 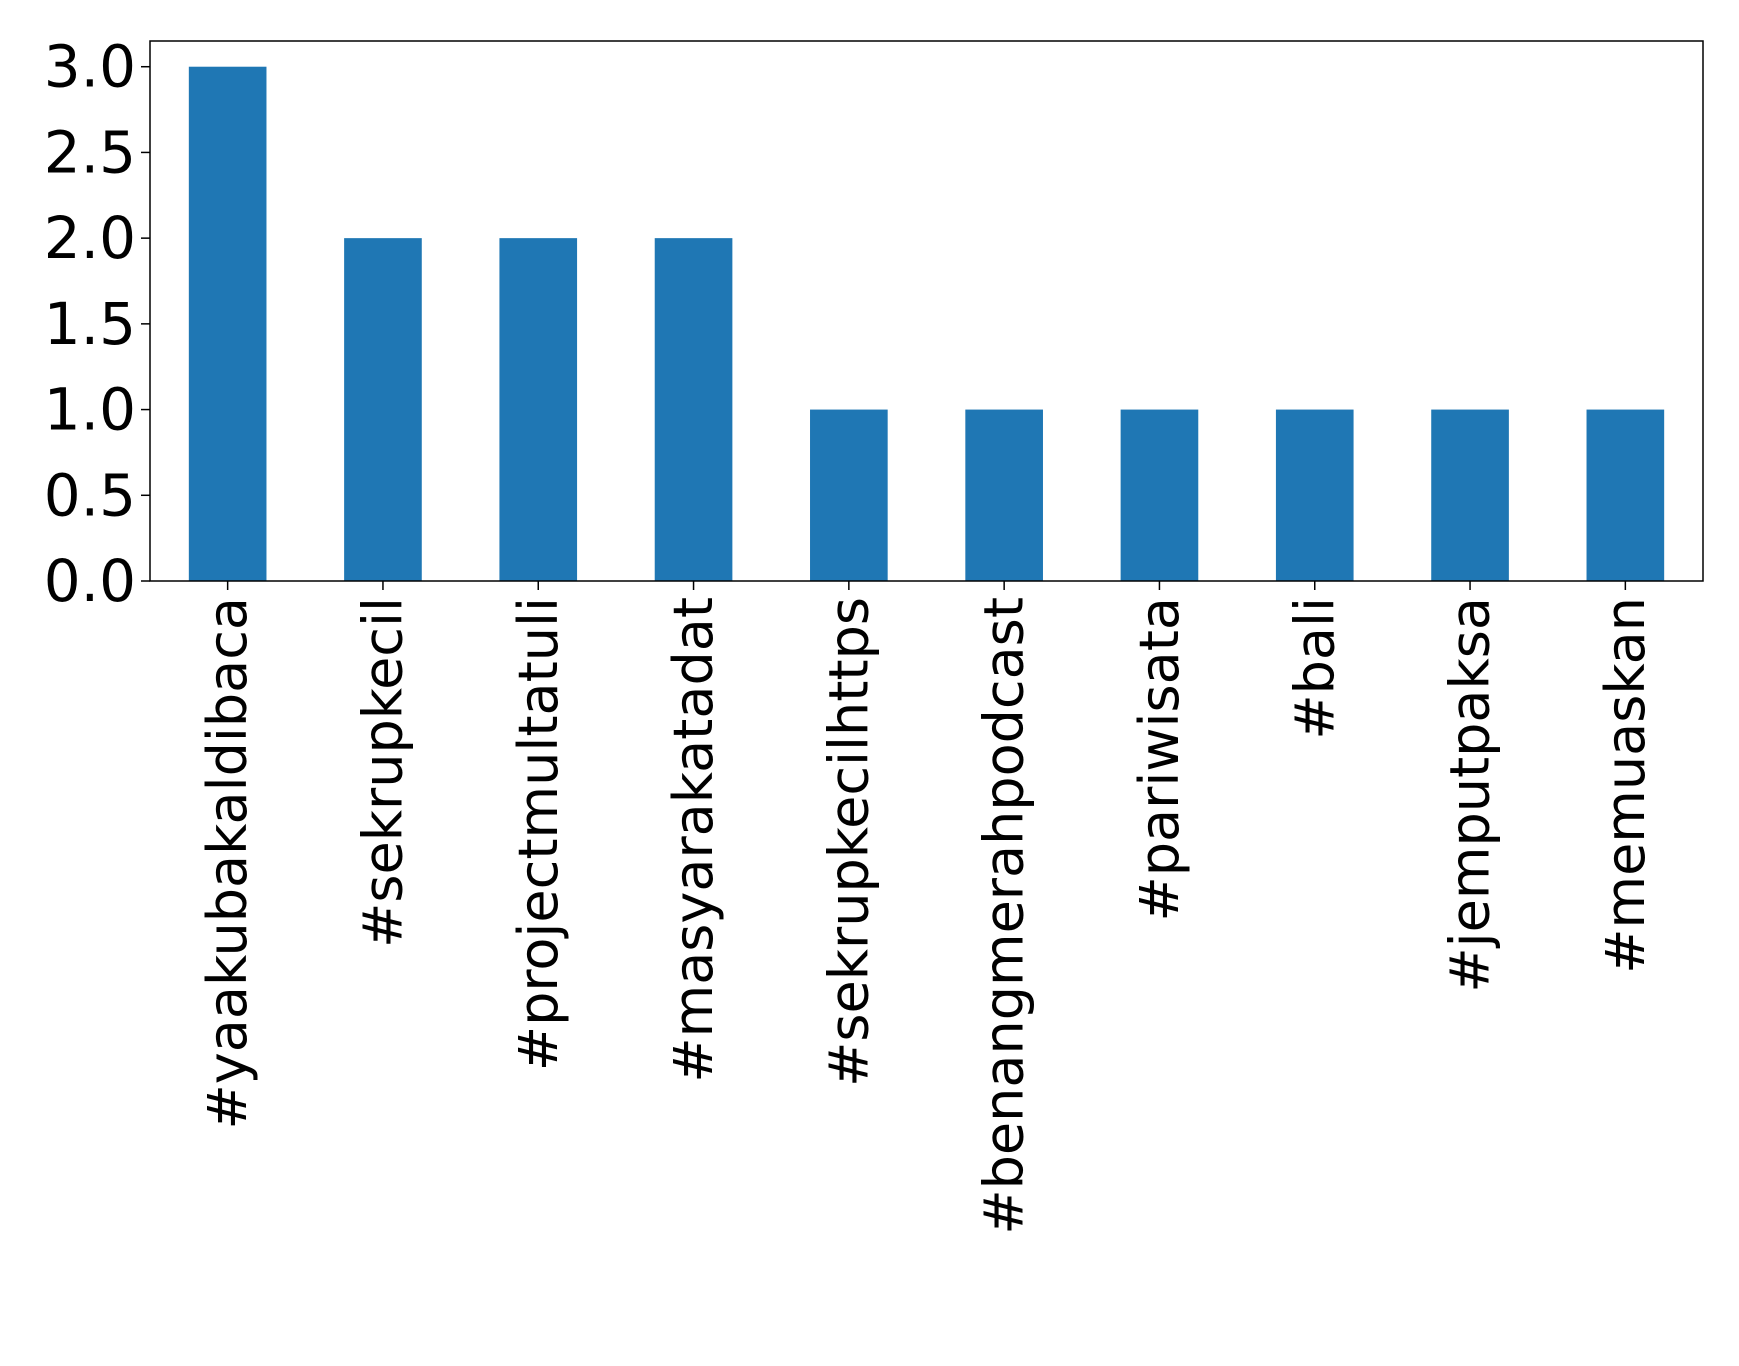 I want to click on x-tick-label: #bali, so click(x=1314, y=668).